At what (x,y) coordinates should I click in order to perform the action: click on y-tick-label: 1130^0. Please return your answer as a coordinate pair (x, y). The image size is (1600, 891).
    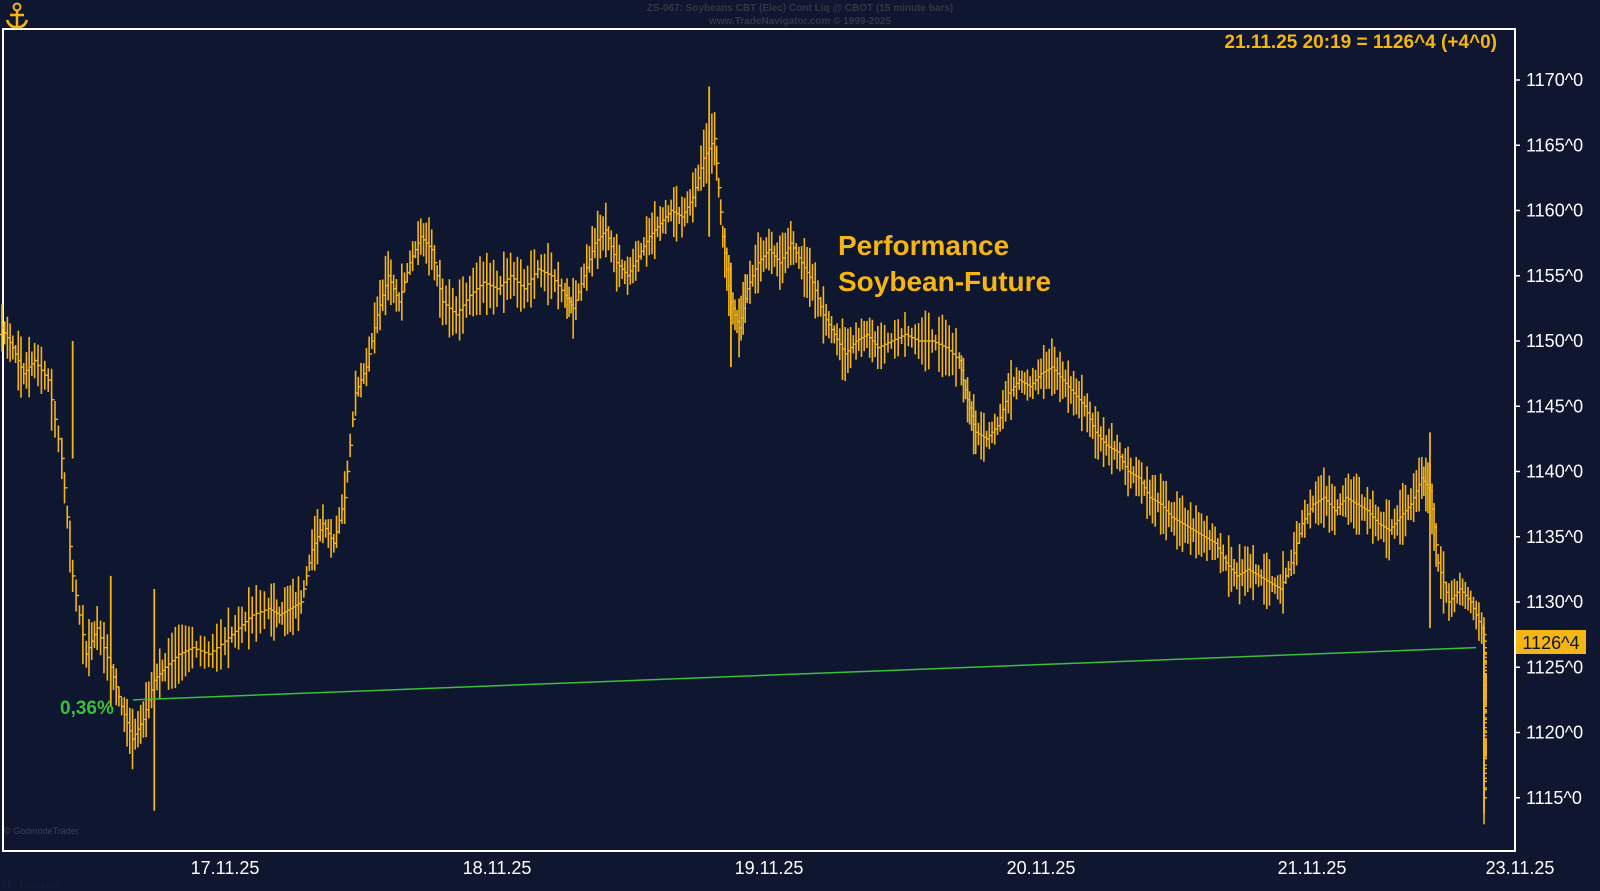
    Looking at the image, I should click on (1554, 602).